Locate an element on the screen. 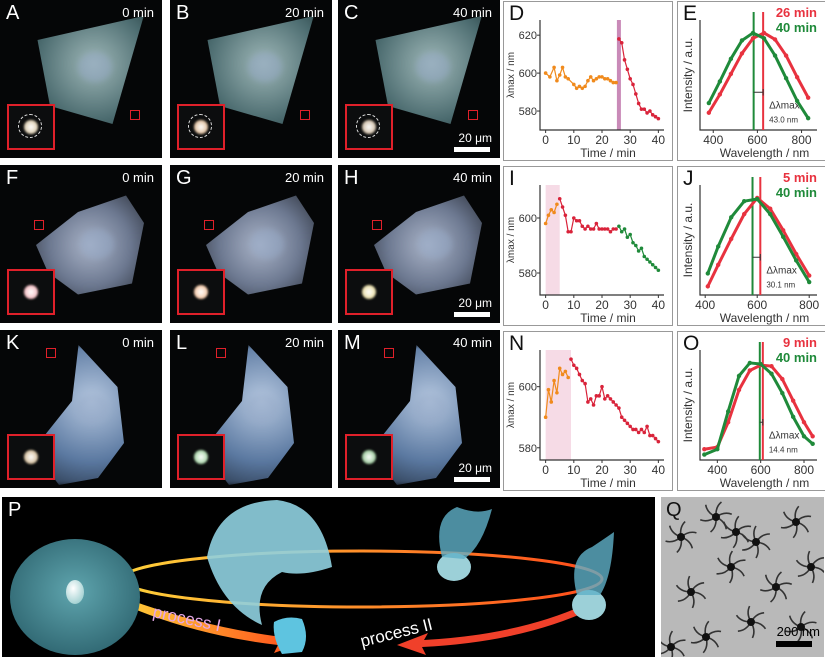 Image resolution: width=825 pixels, height=663 pixels. panel-q-tem-image: Q 200 nm is located at coordinates (742, 577).